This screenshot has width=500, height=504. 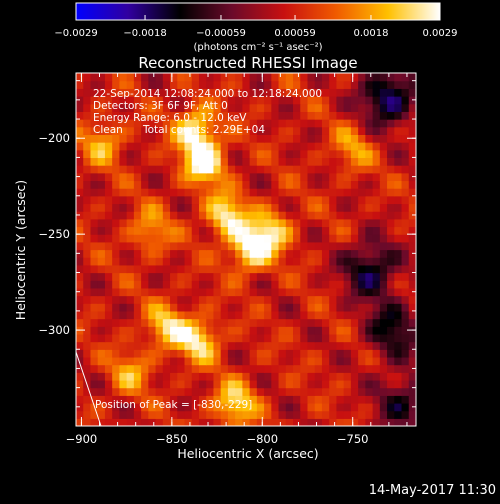 What do you see at coordinates (247, 63) in the screenshot?
I see `chart-title: Reconstructed RHESSI Image` at bounding box center [247, 63].